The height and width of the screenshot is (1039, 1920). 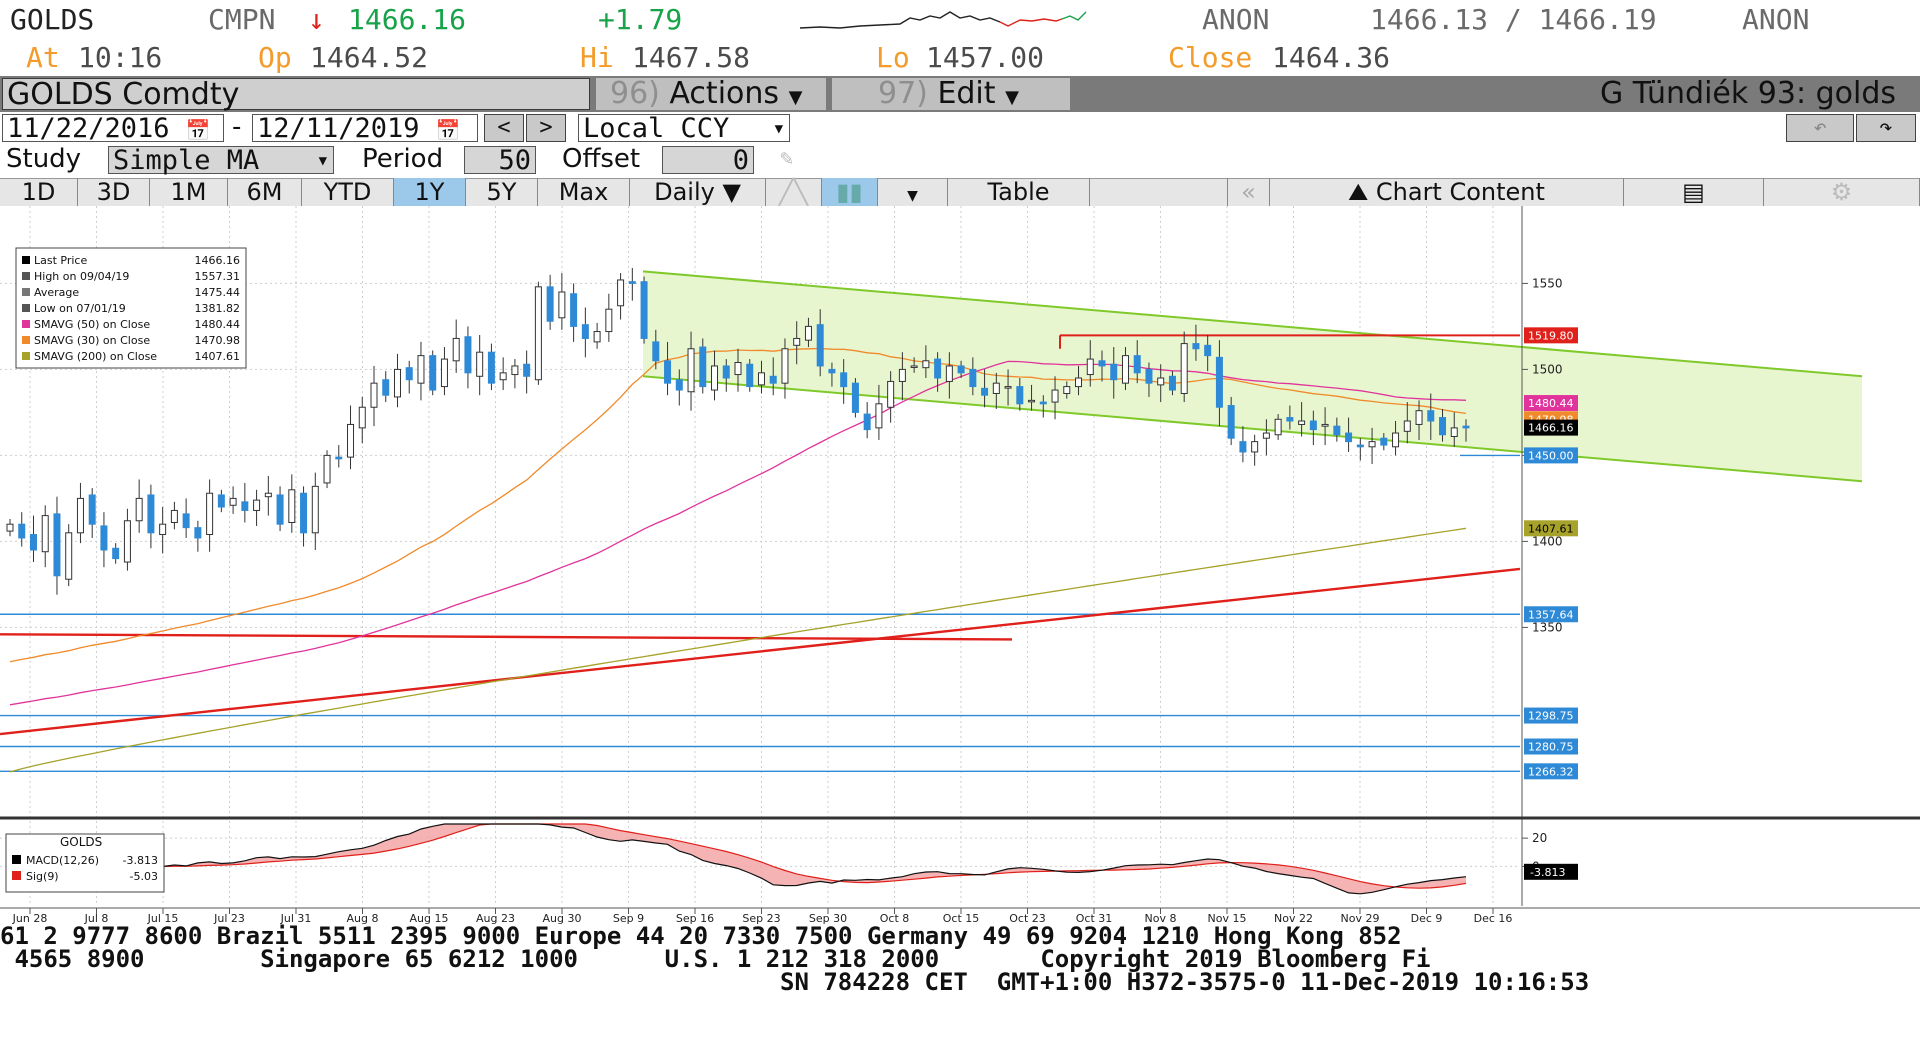 What do you see at coordinates (26, 308) in the screenshot?
I see `legend-swatch` at bounding box center [26, 308].